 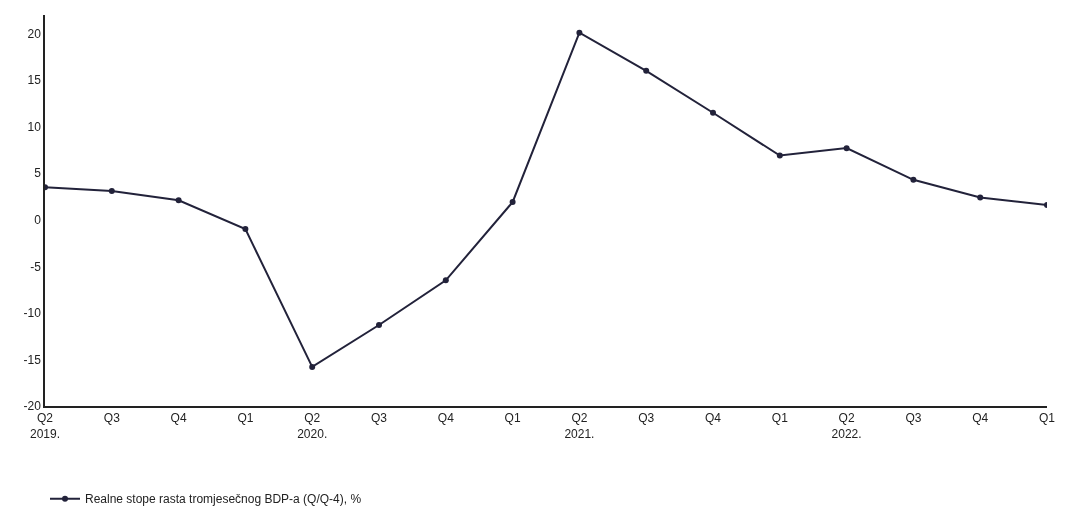 I want to click on y-tick-label: -20, so click(x=32, y=406).